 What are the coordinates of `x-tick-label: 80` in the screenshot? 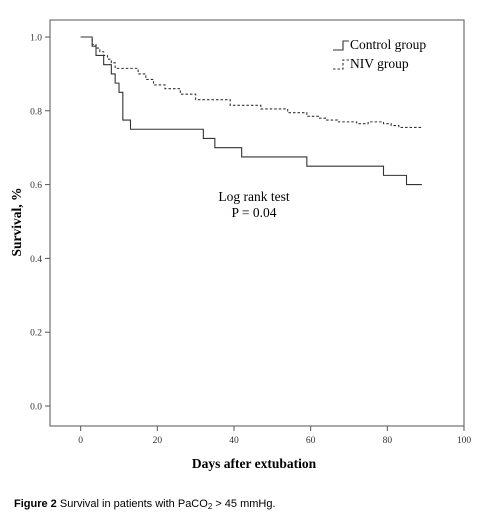 It's located at (388, 441).